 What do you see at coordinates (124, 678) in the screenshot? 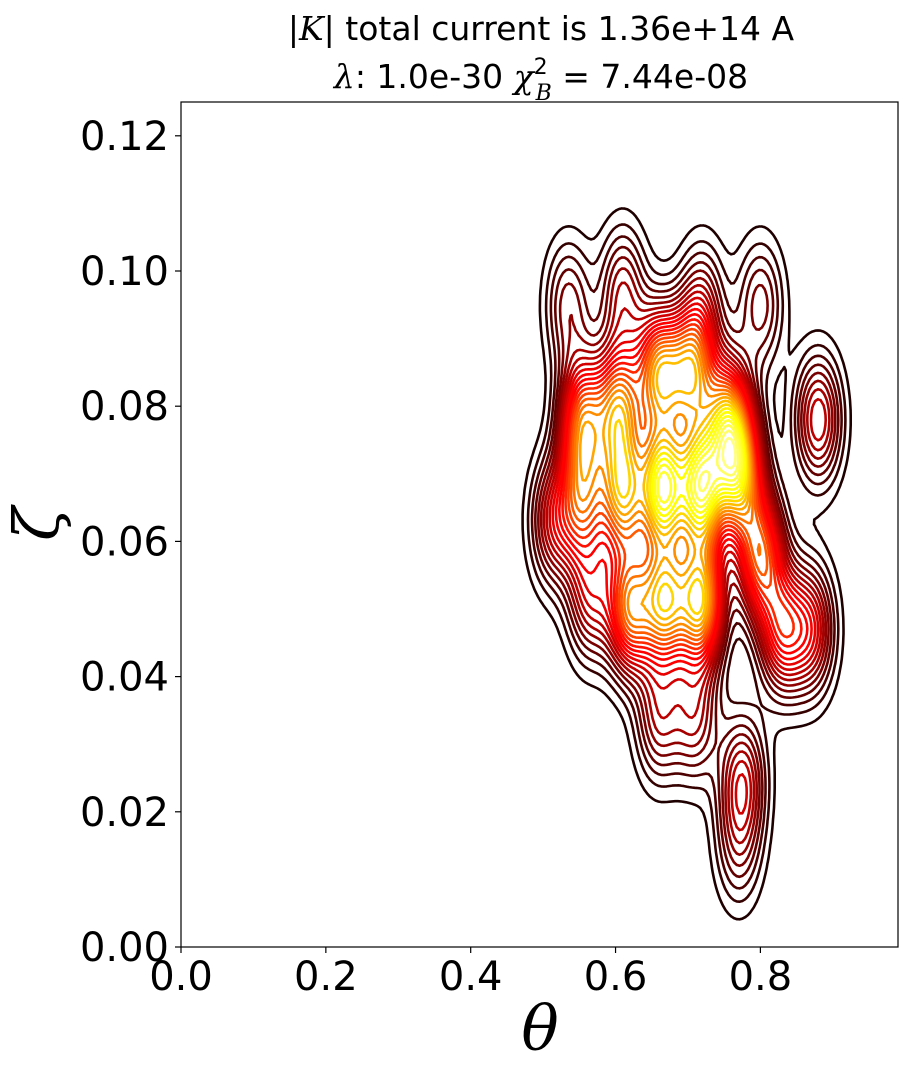
I see `y-tick-label: 0.04` at bounding box center [124, 678].